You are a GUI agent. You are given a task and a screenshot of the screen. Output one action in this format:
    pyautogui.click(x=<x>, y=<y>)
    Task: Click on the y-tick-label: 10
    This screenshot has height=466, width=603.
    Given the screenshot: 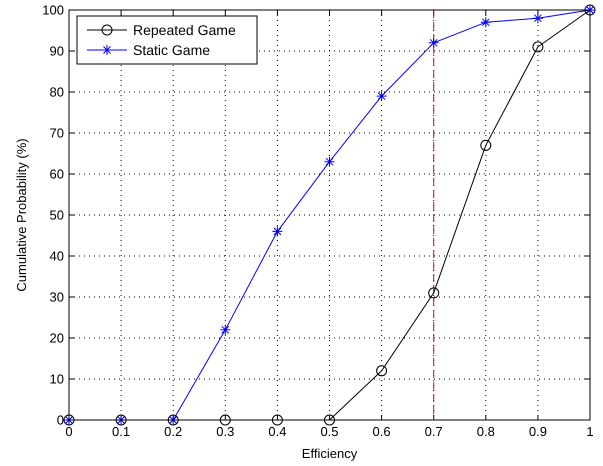 What is the action you would take?
    pyautogui.click(x=57, y=379)
    